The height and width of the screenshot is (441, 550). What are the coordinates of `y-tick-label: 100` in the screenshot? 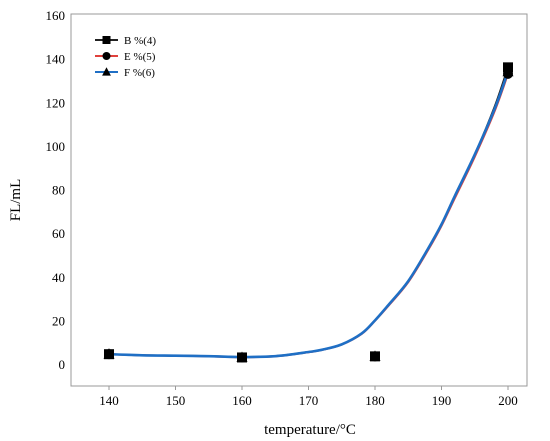 It's located at (56, 146).